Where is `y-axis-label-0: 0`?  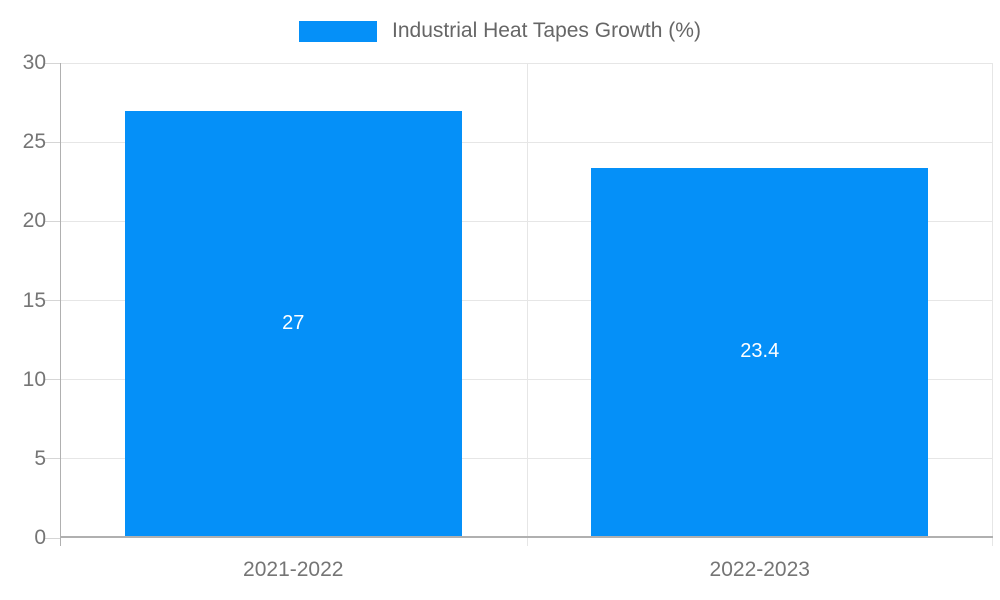
y-axis-label-0: 0 is located at coordinates (40, 537).